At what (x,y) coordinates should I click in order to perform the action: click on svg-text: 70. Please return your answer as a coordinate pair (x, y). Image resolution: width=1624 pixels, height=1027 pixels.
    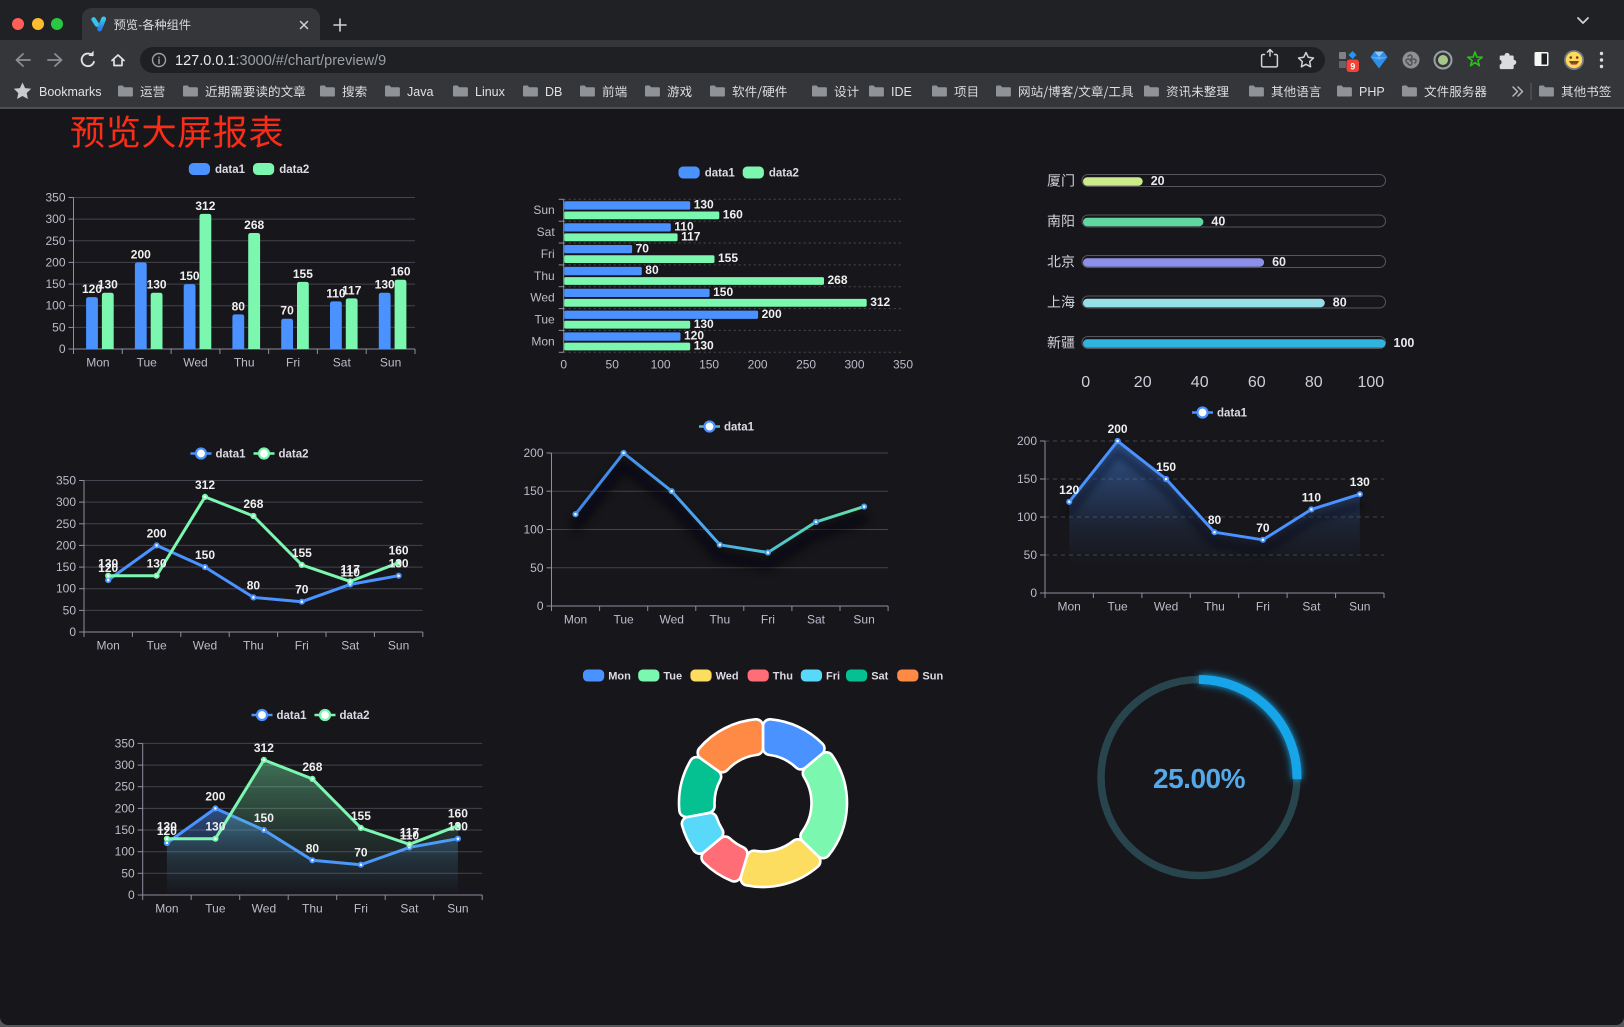
    Looking at the image, I should click on (361, 853).